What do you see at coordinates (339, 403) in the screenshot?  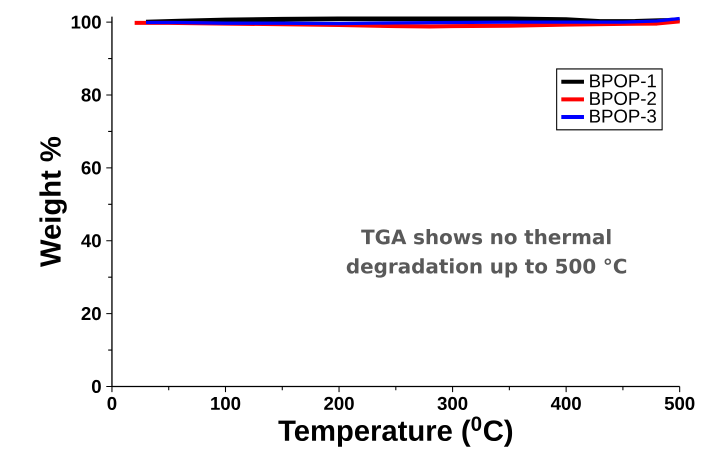 I see `x-tick-label: 200` at bounding box center [339, 403].